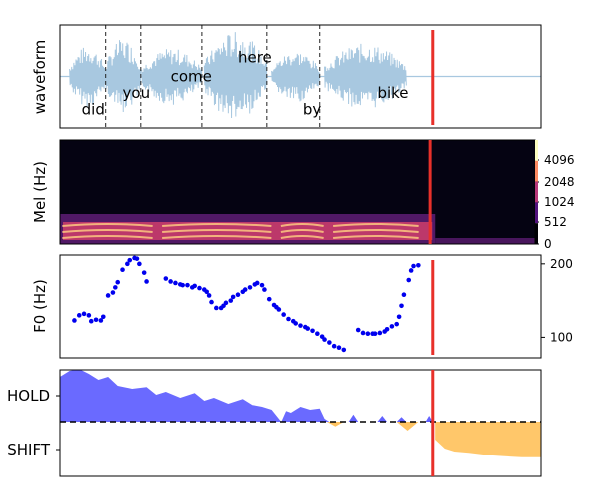 The width and height of the screenshot is (600, 500). I want to click on mel-tick-label: 1024, so click(559, 202).